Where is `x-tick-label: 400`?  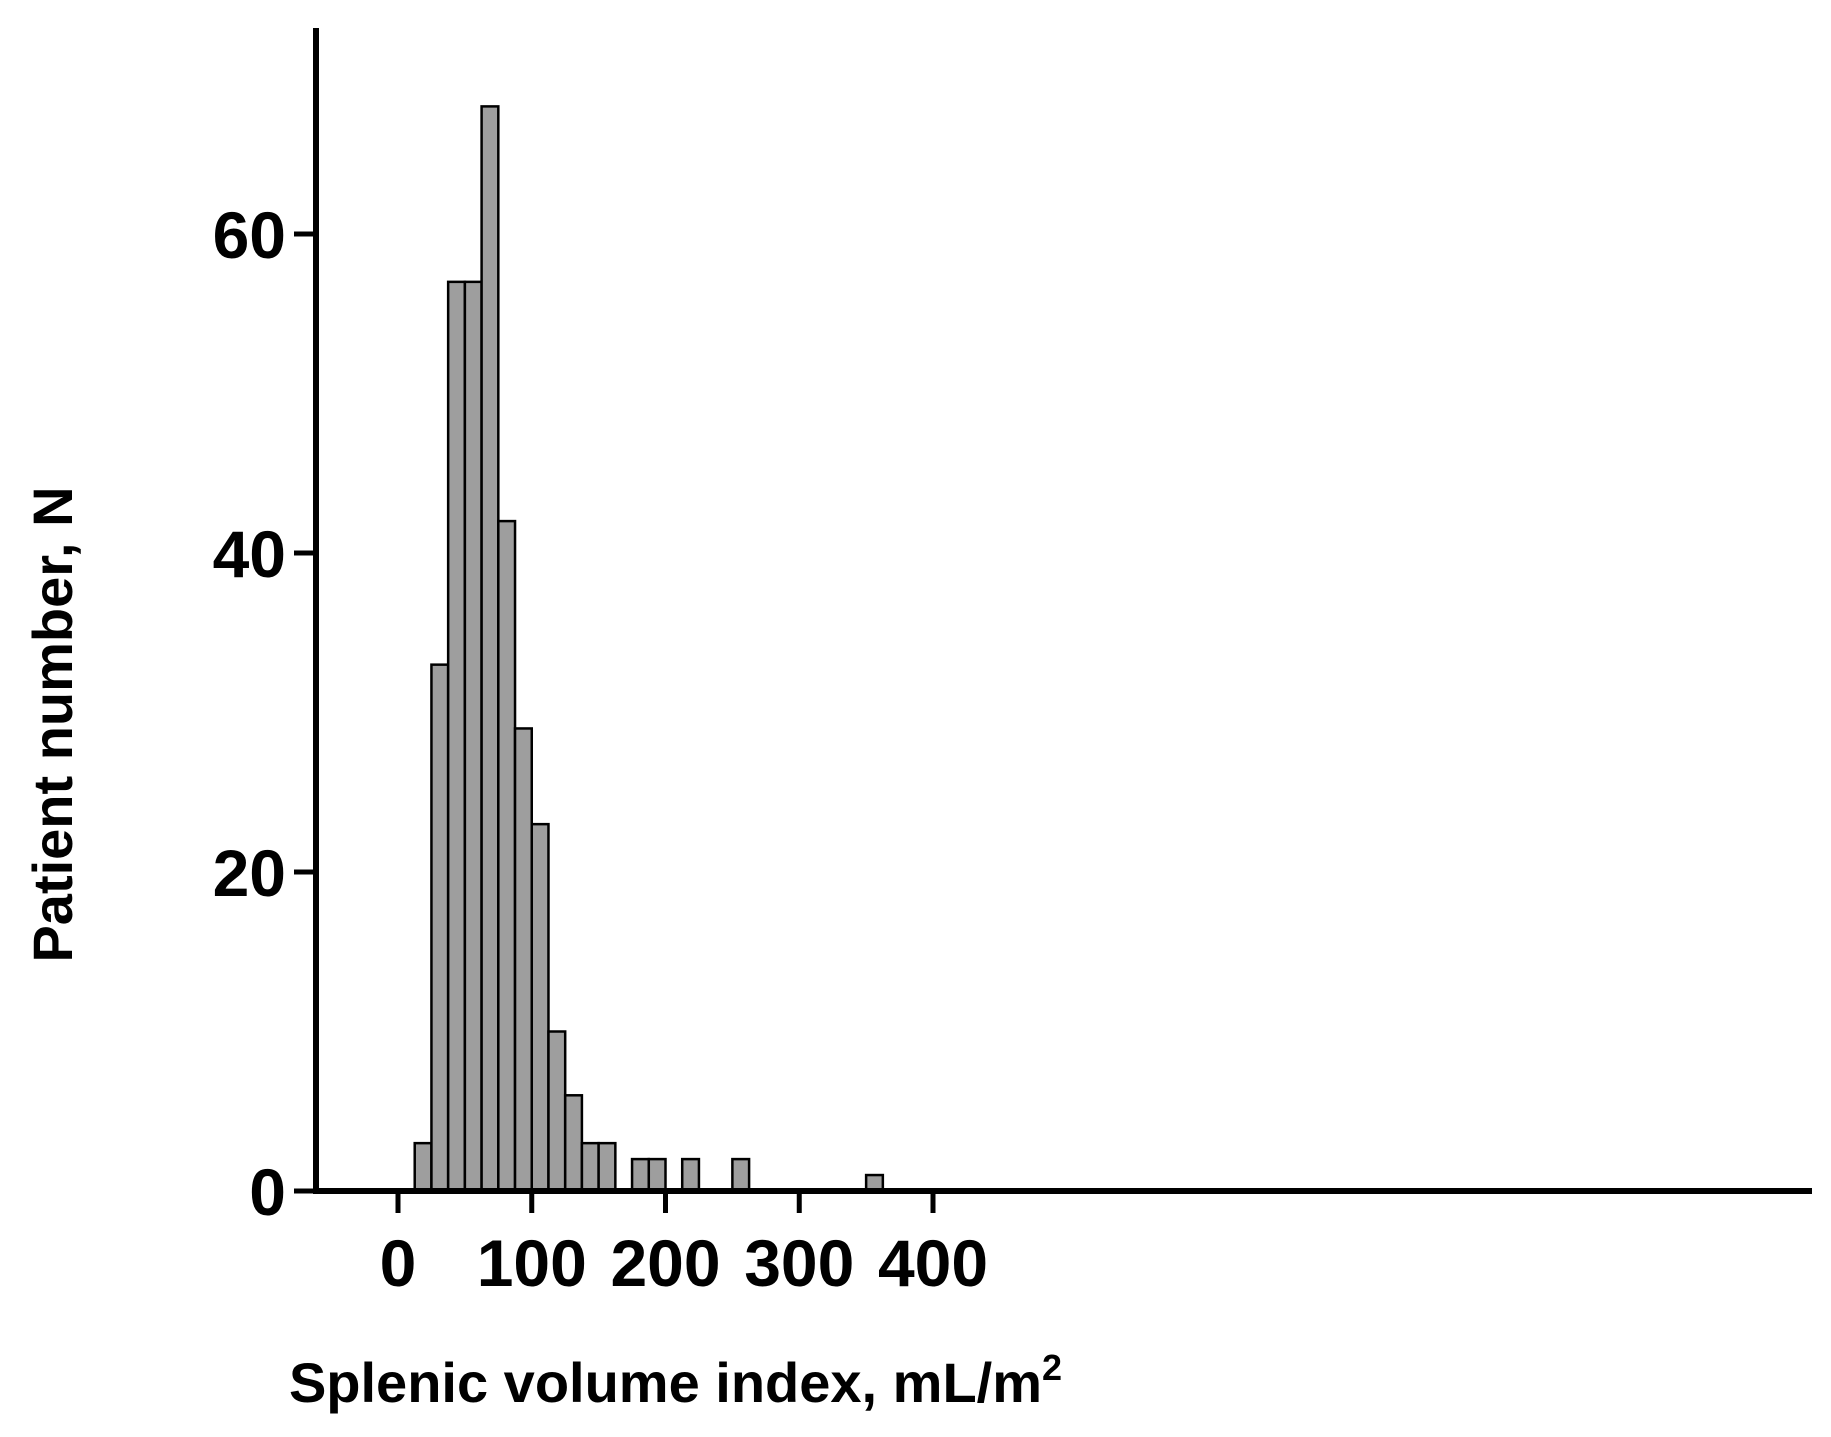
x-tick-label: 400 is located at coordinates (933, 1263).